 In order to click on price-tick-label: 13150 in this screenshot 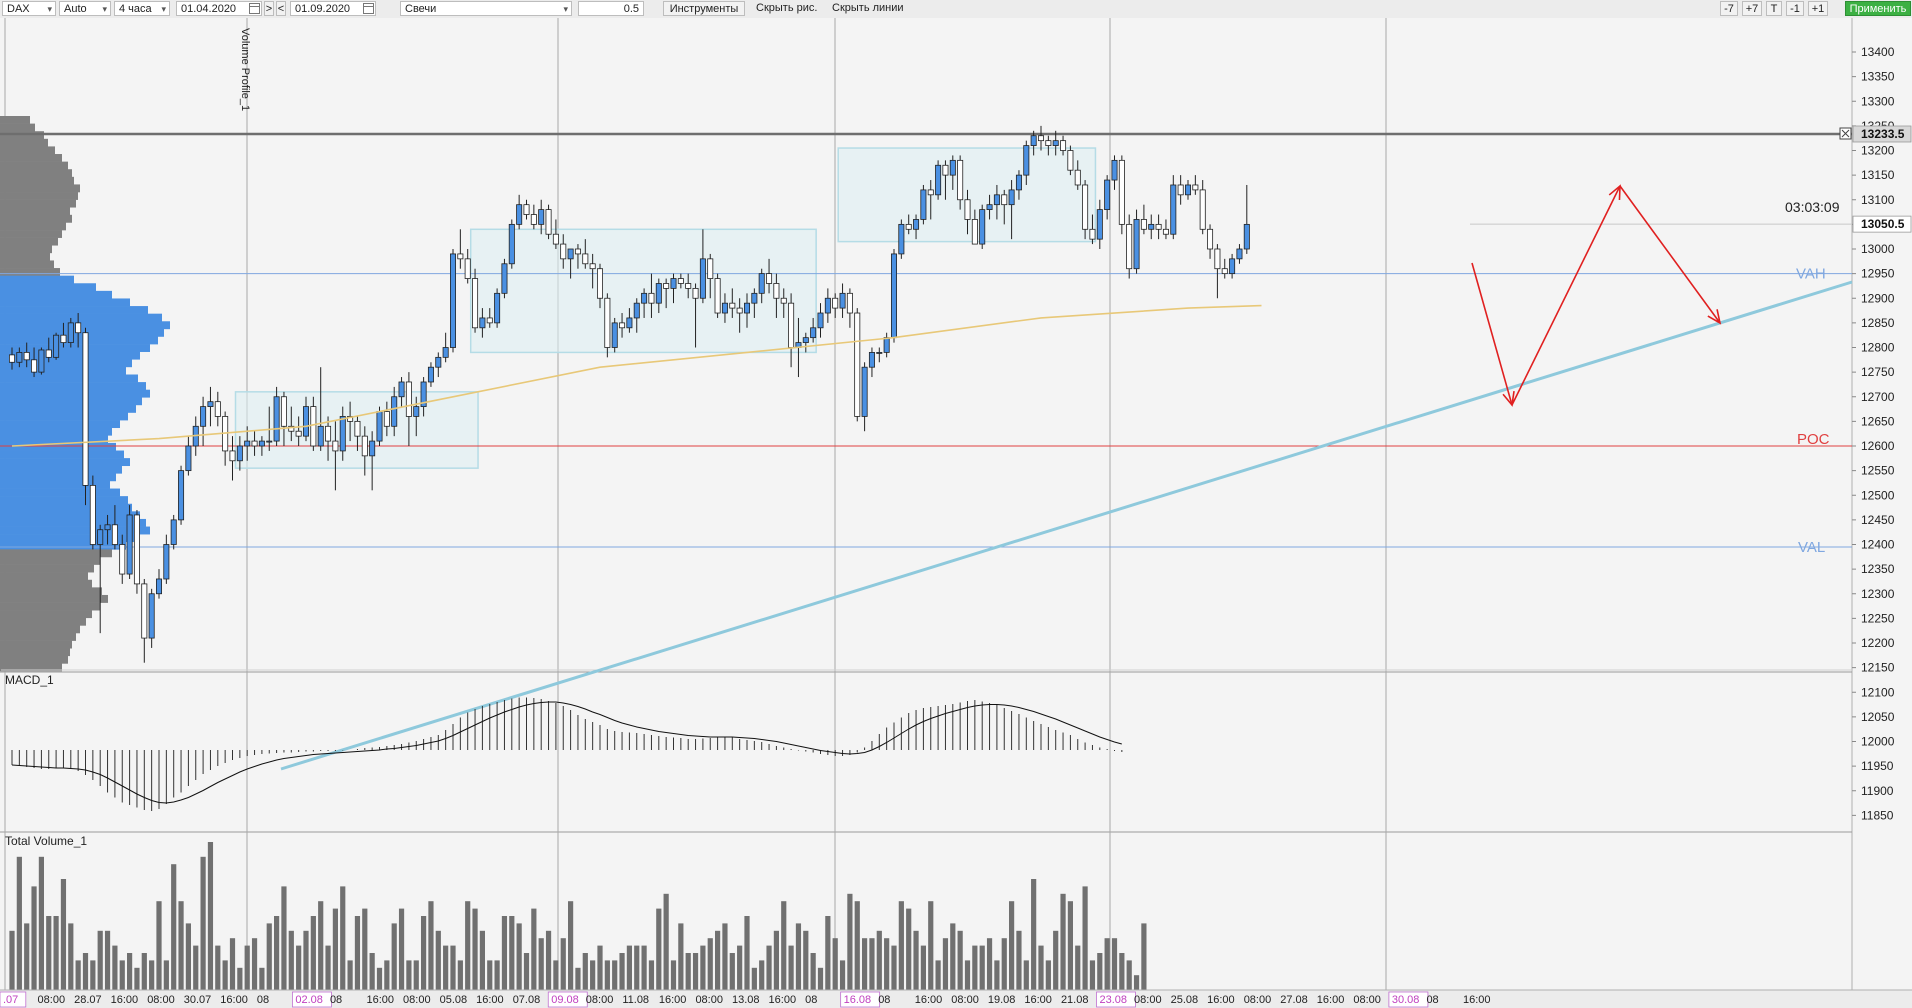, I will do `click(1878, 175)`.